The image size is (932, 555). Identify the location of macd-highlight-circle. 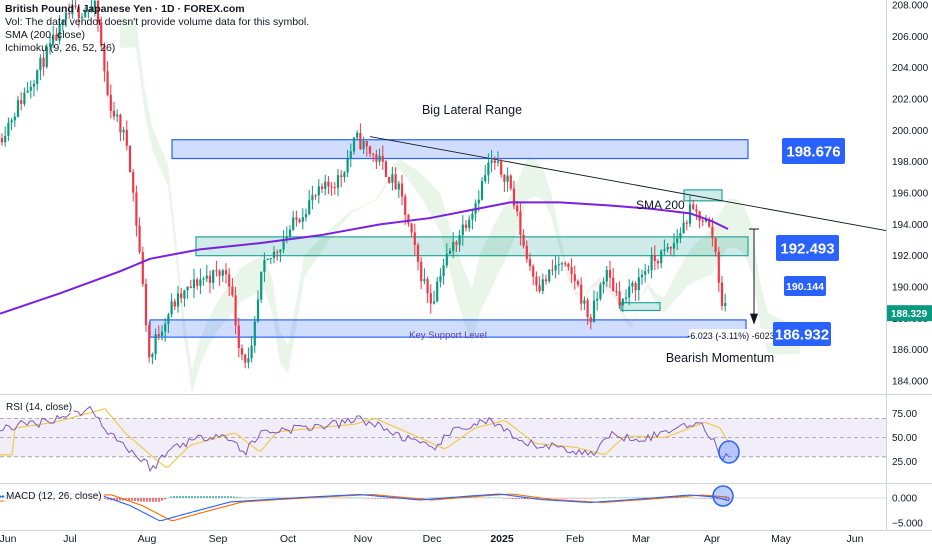
(723, 496).